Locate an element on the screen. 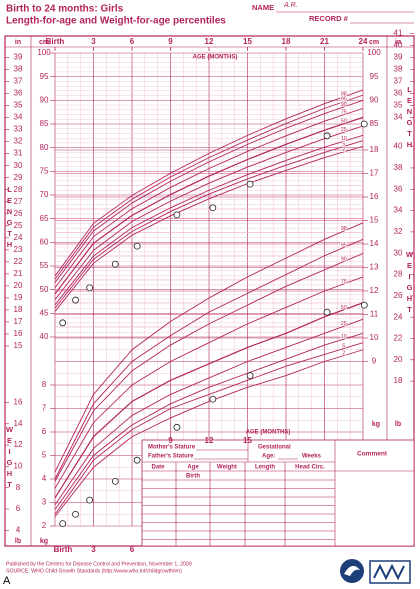 The image size is (420, 589). y-in-tick-label: 33 is located at coordinates (18, 129).